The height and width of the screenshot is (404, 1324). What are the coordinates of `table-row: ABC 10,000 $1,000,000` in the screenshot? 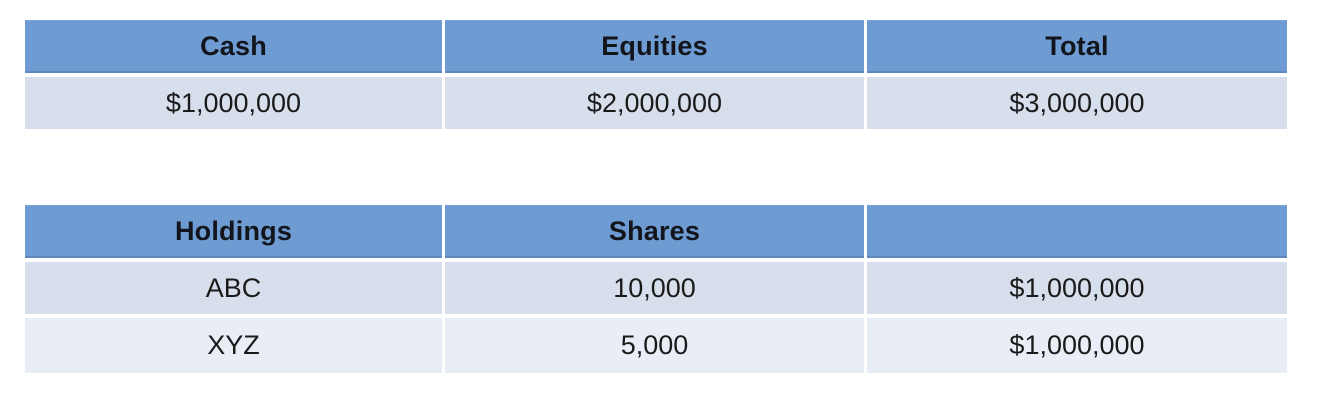 It's located at (656, 290).